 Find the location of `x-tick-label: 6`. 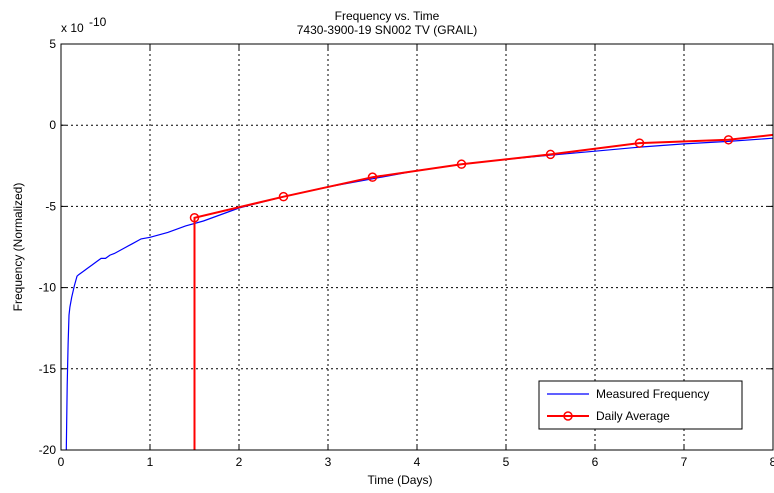

x-tick-label: 6 is located at coordinates (595, 462).